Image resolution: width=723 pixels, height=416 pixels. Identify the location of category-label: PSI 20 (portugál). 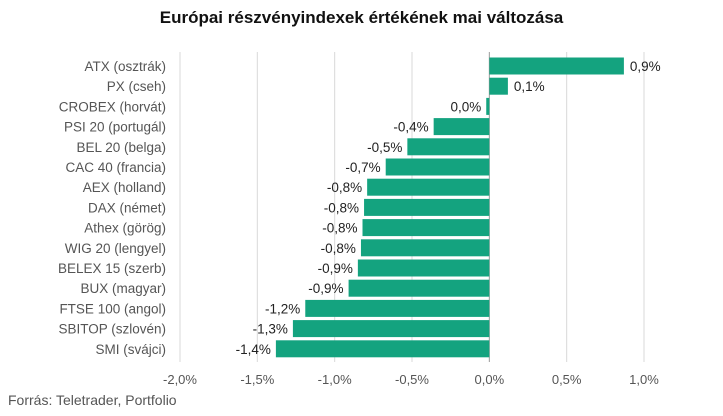
(115, 127).